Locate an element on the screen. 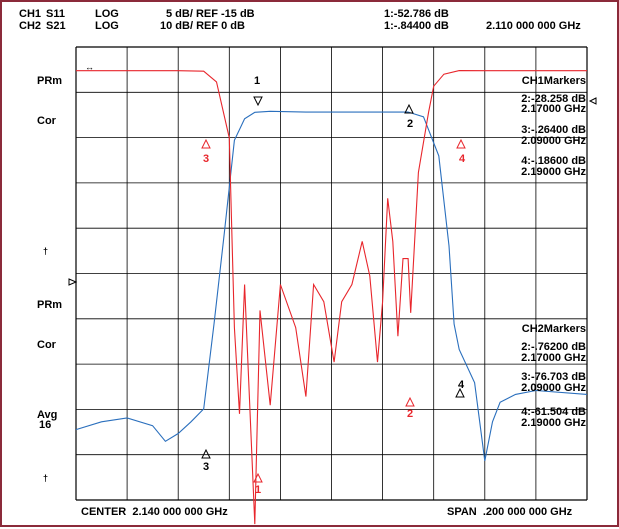  avg-label: Avg is located at coordinates (47, 415).